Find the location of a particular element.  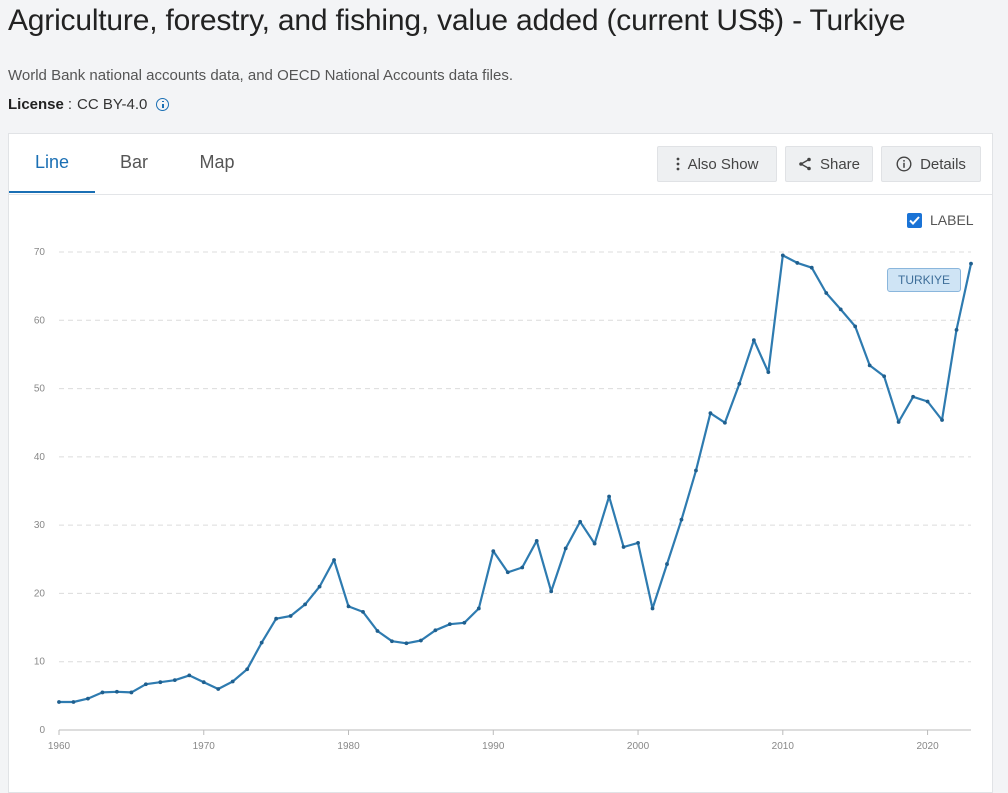

x-tick-label: 1960 is located at coordinates (59, 746).